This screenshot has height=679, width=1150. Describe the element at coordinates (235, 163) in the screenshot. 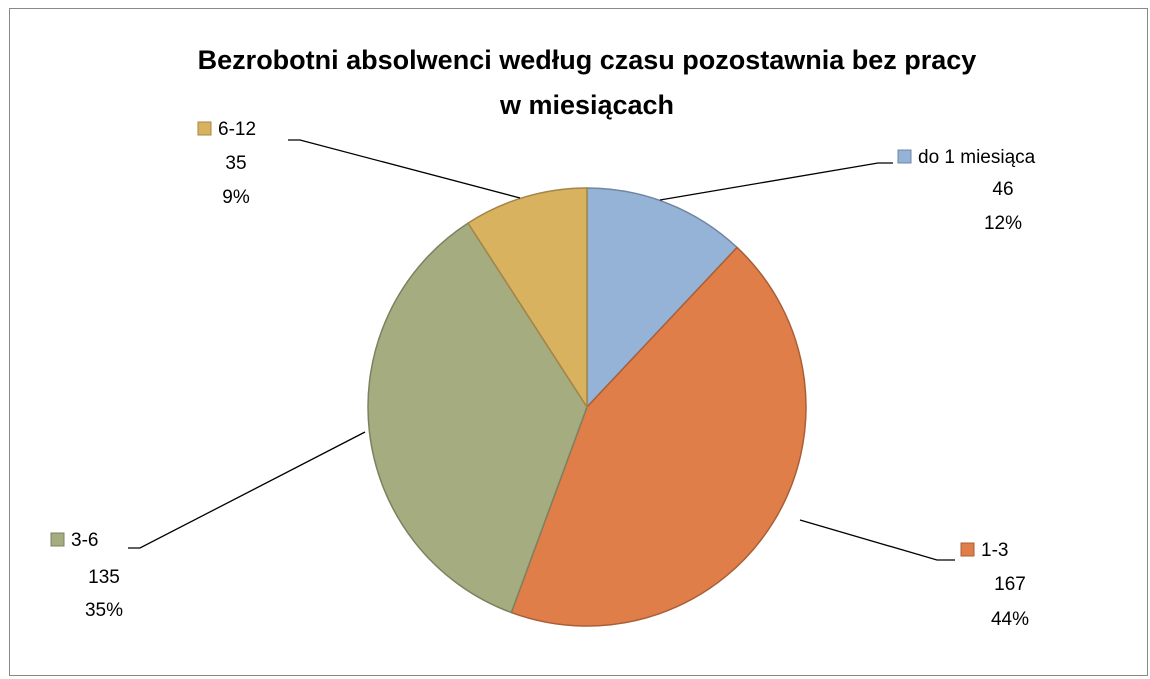

I see `value-label: 35` at that location.